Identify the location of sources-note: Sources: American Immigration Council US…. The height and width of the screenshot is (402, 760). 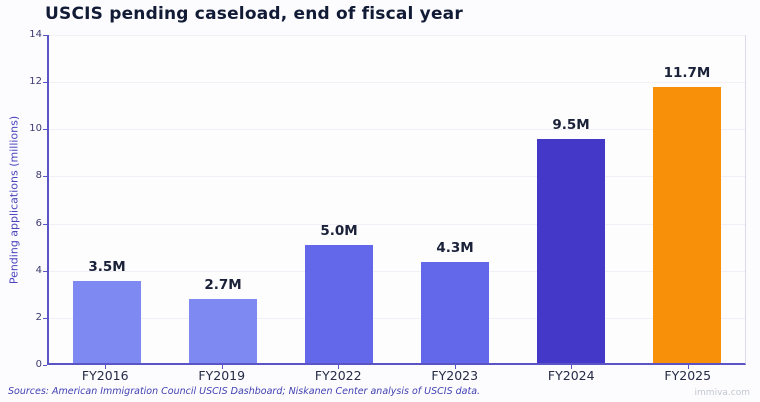
(244, 391).